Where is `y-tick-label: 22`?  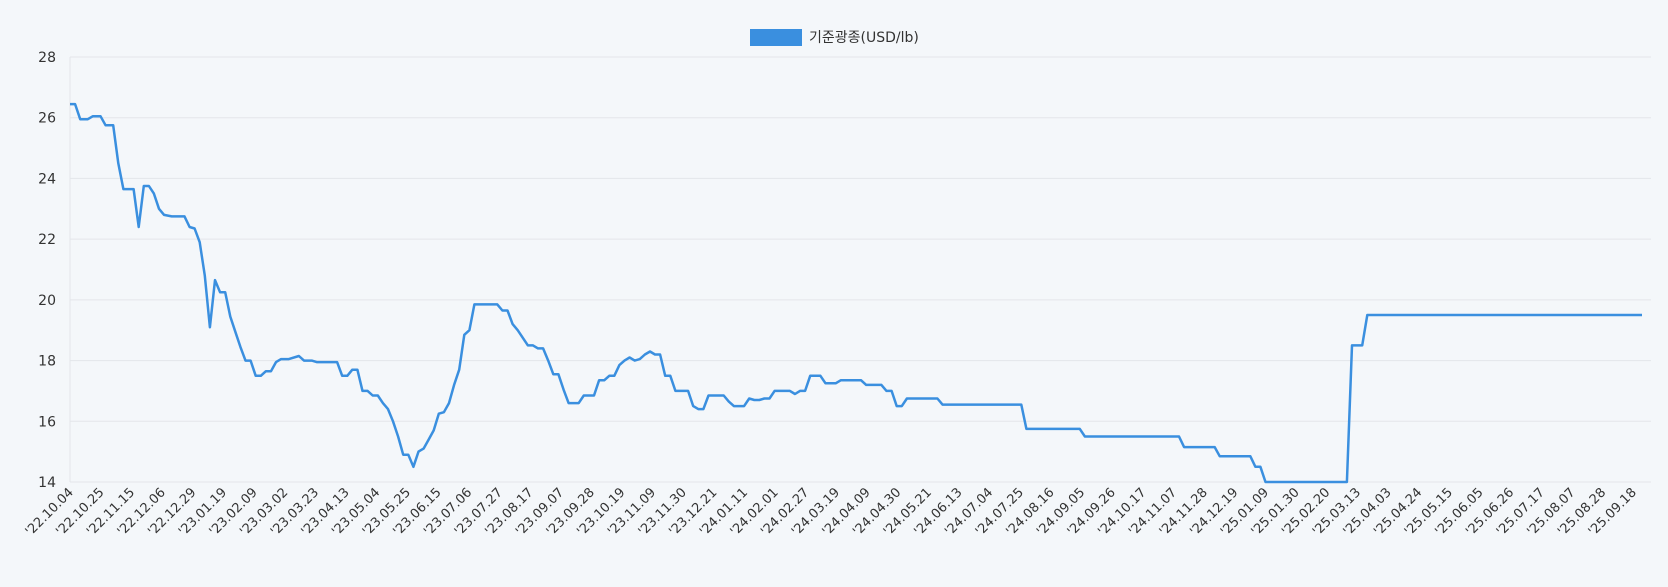
y-tick-label: 22 is located at coordinates (47, 240).